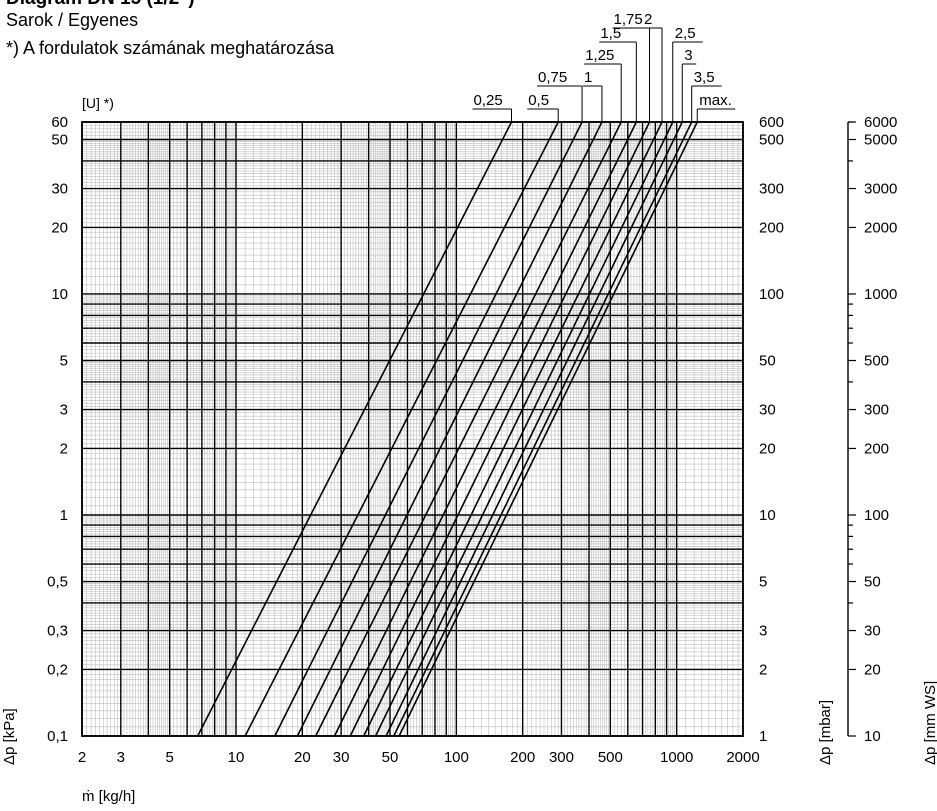 The height and width of the screenshot is (811, 937). What do you see at coordinates (880, 139) in the screenshot?
I see `y-tick-label-mmws: 5000` at bounding box center [880, 139].